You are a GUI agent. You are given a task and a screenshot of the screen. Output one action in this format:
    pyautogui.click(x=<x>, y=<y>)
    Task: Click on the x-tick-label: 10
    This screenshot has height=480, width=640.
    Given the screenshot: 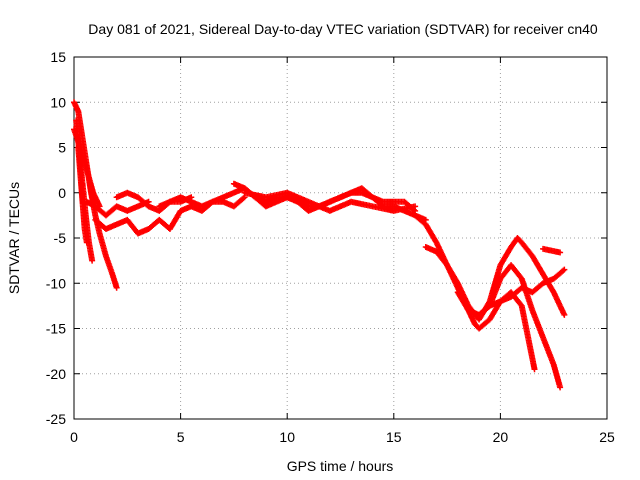 What is the action you would take?
    pyautogui.click(x=287, y=437)
    